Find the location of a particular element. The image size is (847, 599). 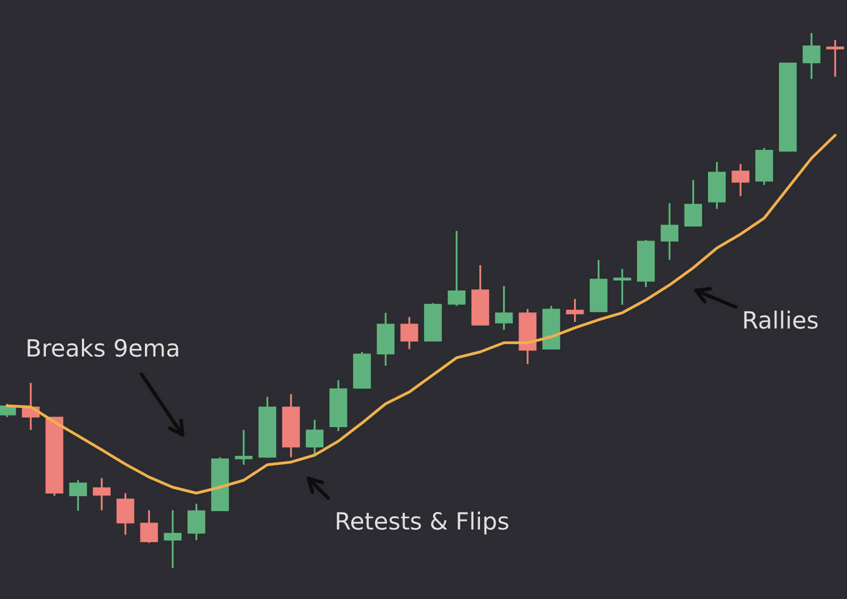

annotation: Rallies is located at coordinates (781, 319).